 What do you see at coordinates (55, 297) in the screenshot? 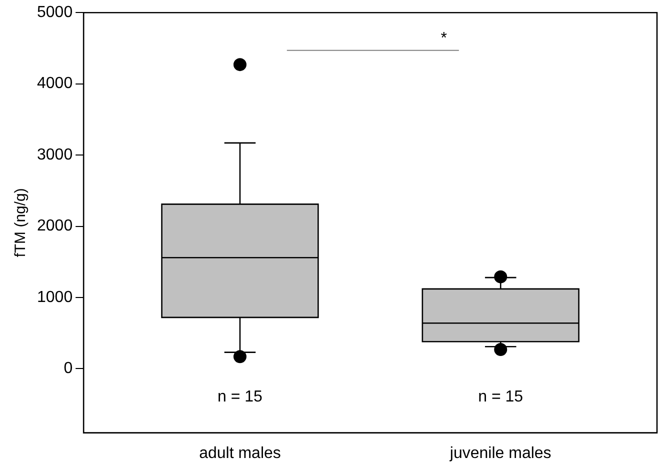
I see `y-tick-label: 1000` at bounding box center [55, 297].